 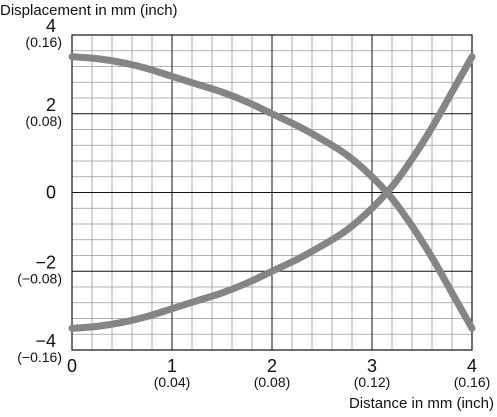 I want to click on x-tick-label: 2, so click(x=272, y=366).